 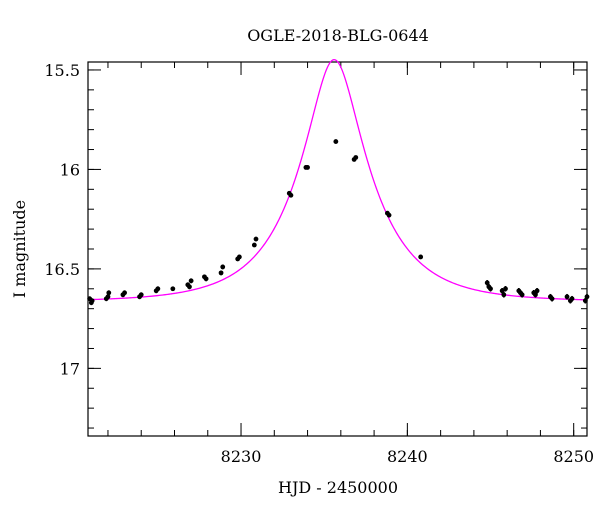 I want to click on y-tick-label: 17, so click(x=70, y=368).